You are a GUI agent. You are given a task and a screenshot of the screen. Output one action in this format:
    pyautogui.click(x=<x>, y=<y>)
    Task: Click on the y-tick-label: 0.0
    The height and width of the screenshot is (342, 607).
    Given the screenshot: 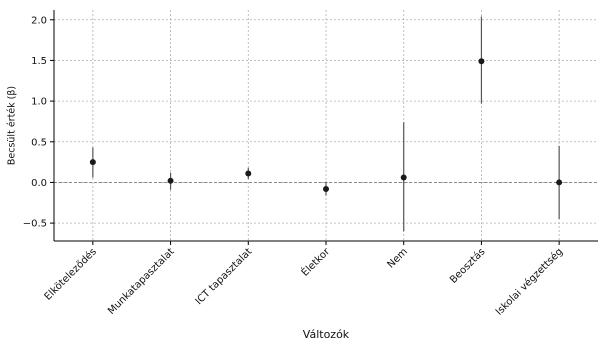 What is the action you would take?
    pyautogui.click(x=39, y=183)
    